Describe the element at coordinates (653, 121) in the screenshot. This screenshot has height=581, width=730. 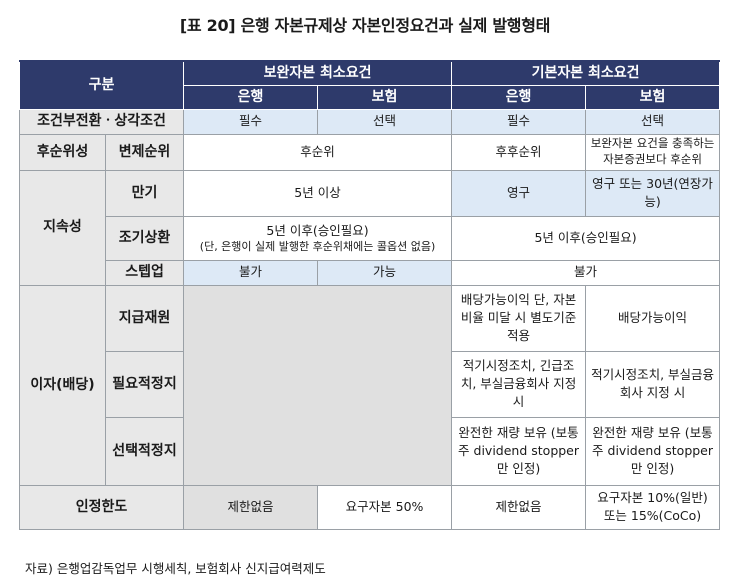
I see `cell-conditional-c4: 선택` at that location.